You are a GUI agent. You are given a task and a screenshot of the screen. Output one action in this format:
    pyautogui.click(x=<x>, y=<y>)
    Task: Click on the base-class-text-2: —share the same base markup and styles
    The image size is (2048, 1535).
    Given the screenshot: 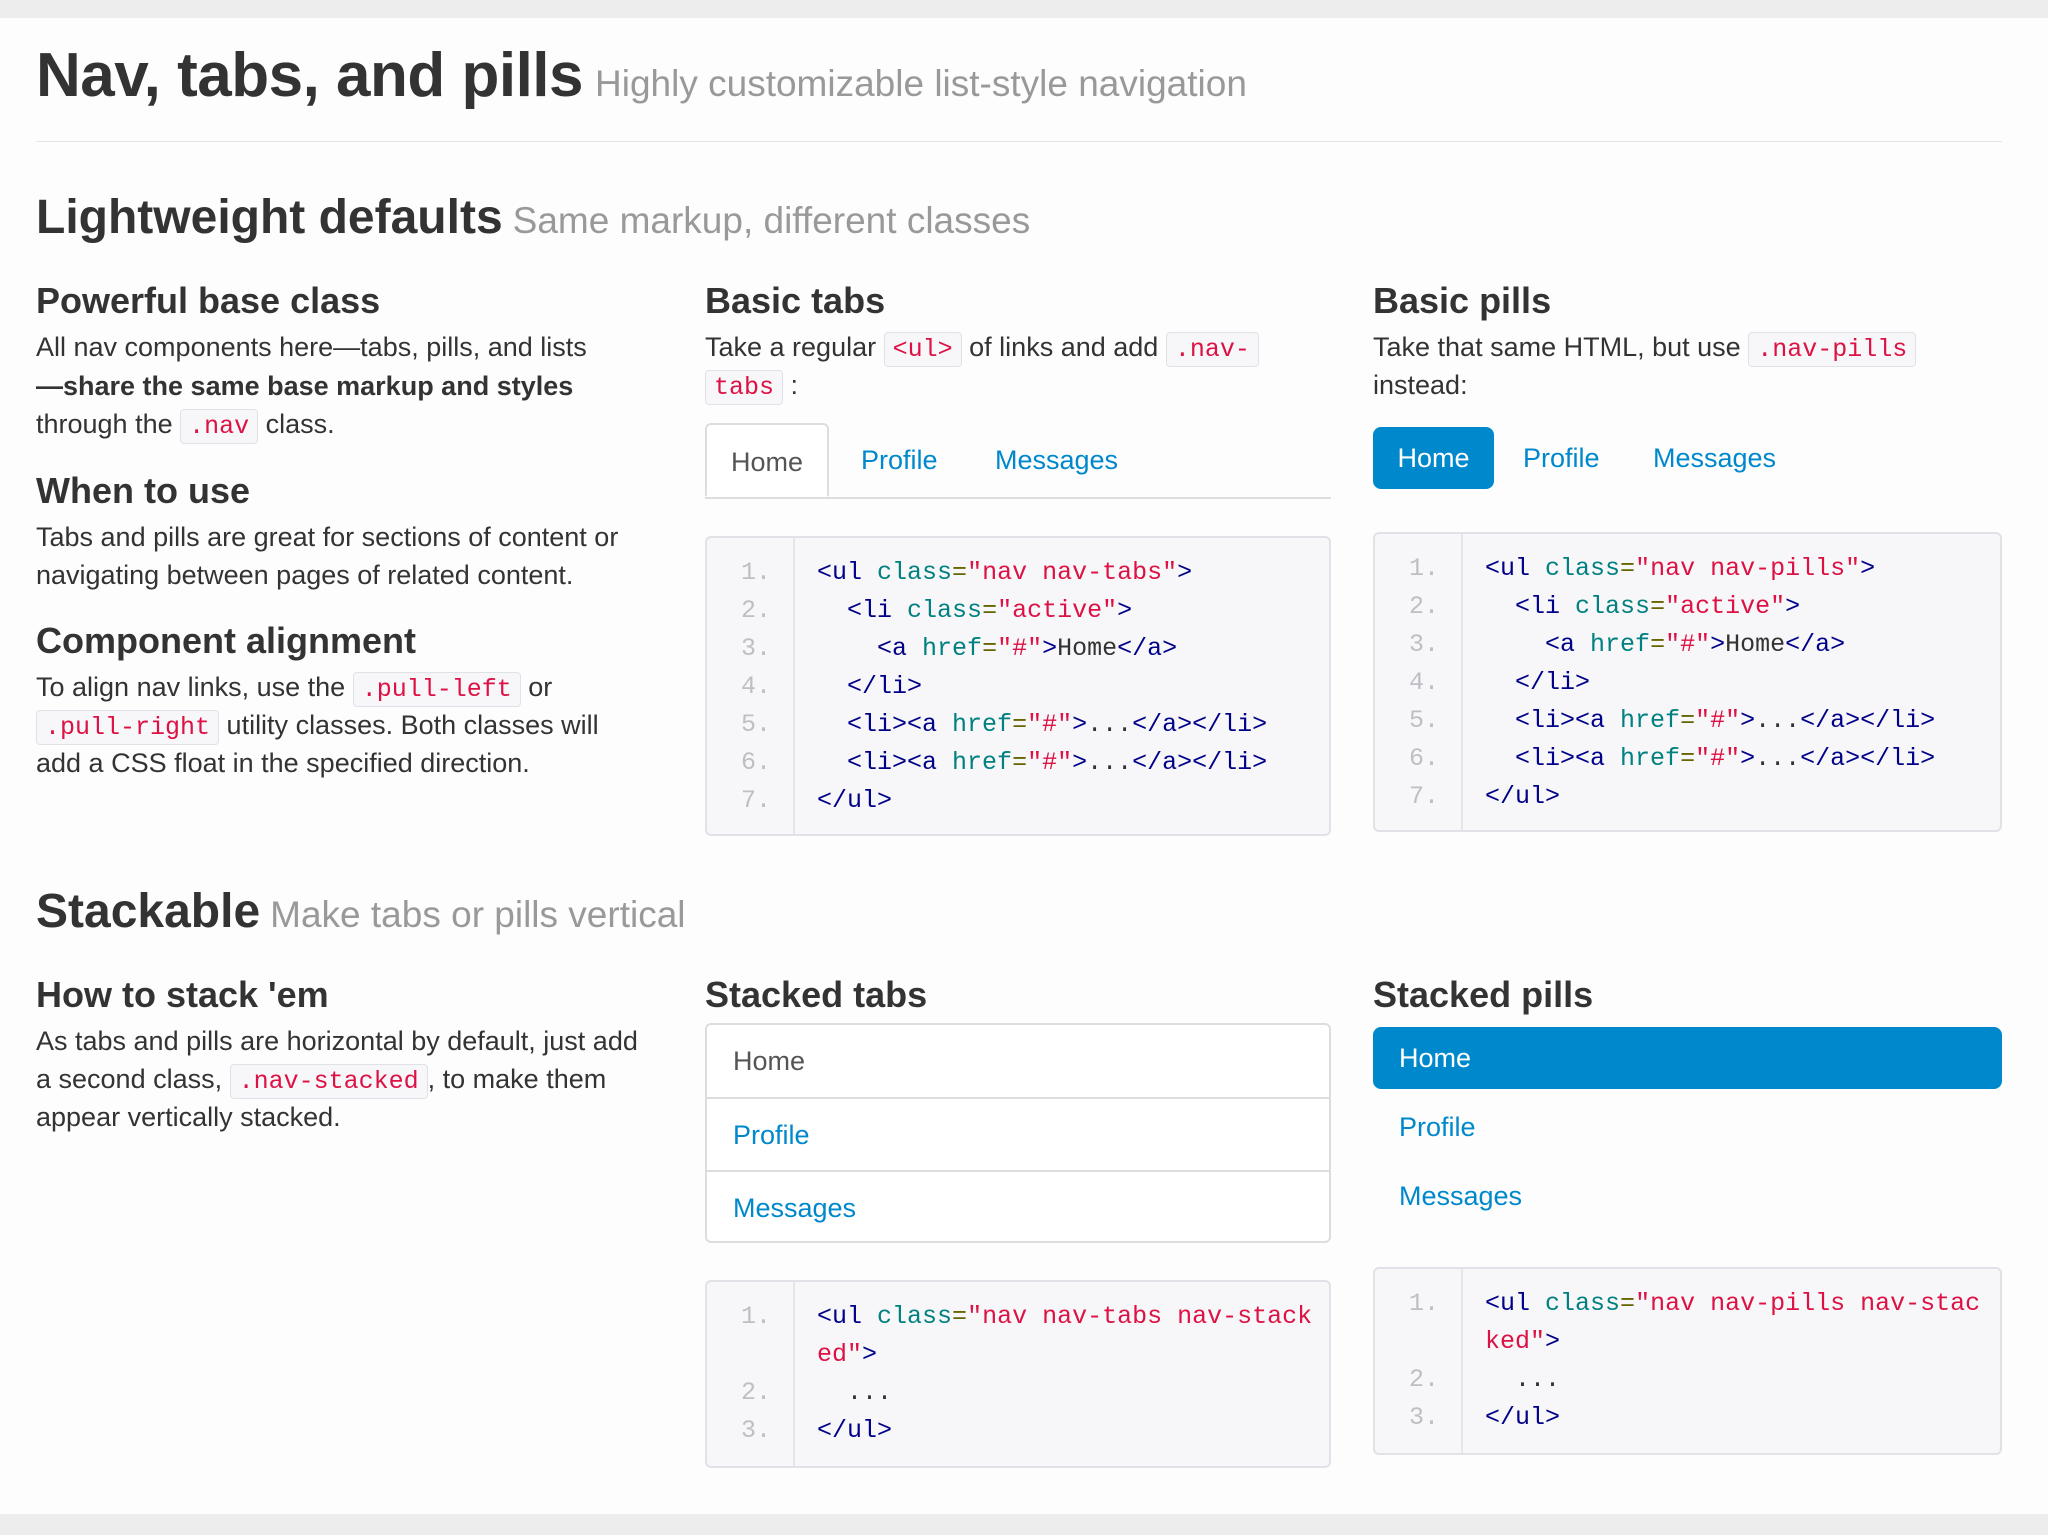 What is the action you would take?
    pyautogui.click(x=304, y=386)
    